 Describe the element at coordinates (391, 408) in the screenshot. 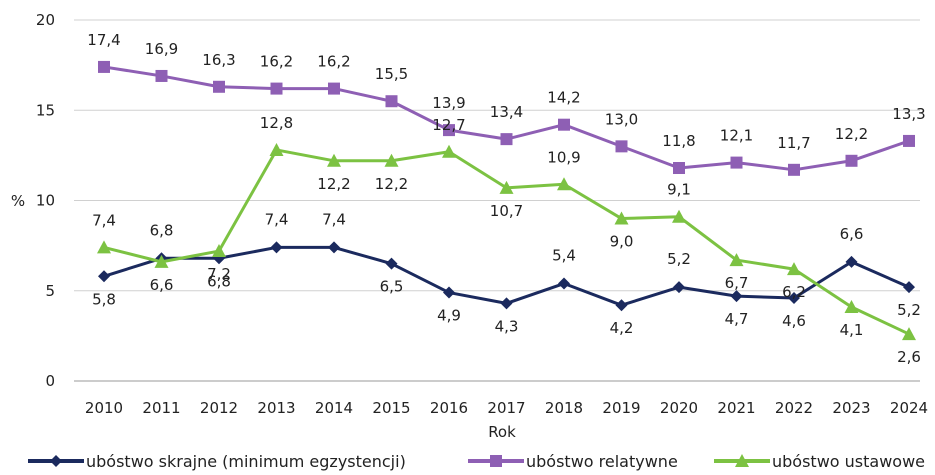

I see `x-tick-label: 2015` at that location.